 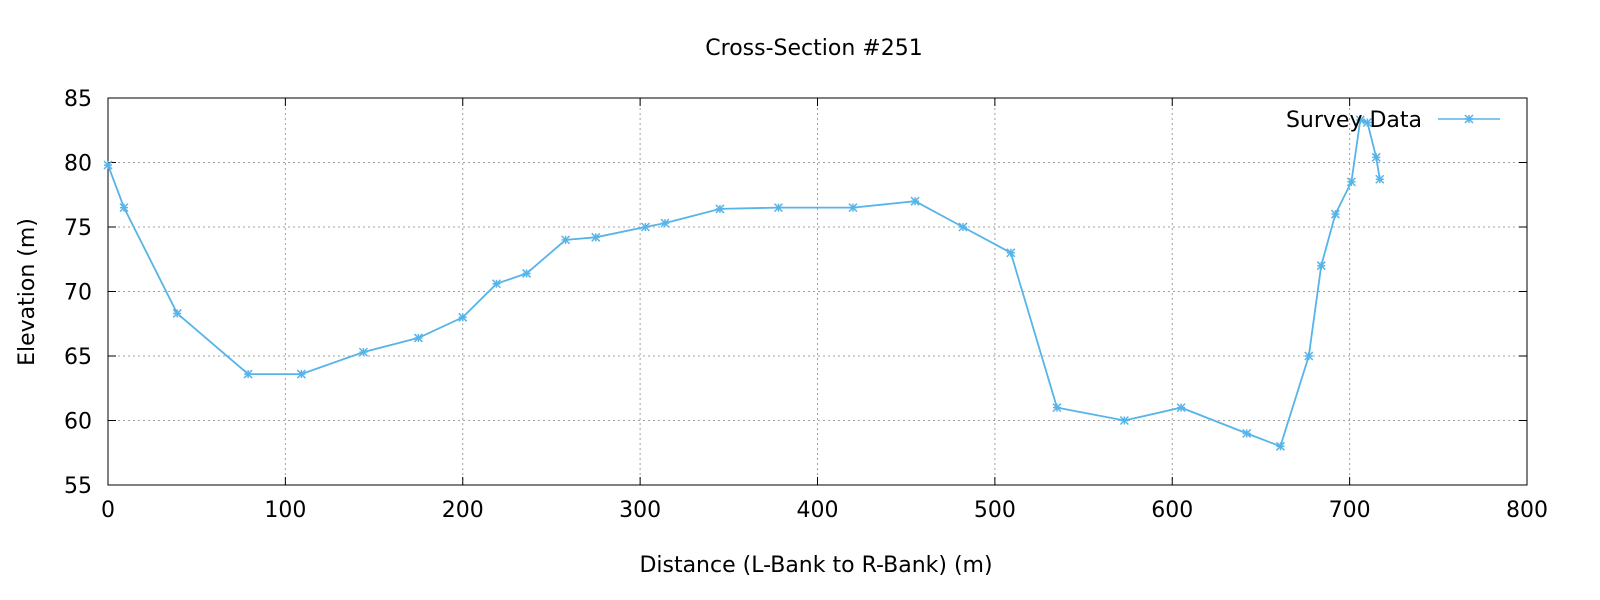 What do you see at coordinates (108, 510) in the screenshot?
I see `x-tick-label: 0` at bounding box center [108, 510].